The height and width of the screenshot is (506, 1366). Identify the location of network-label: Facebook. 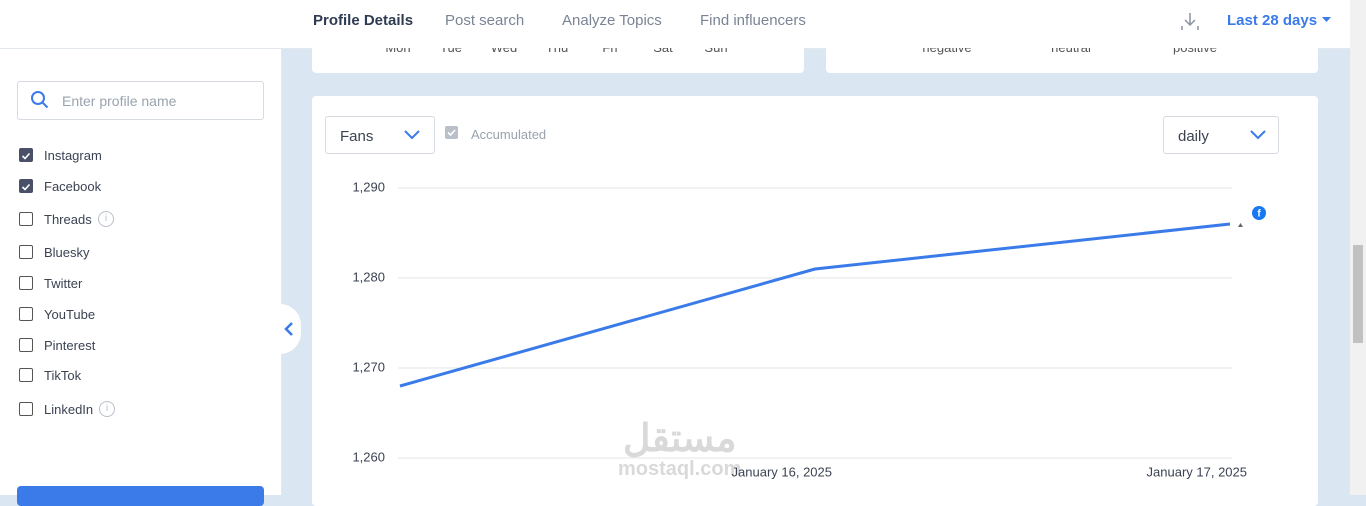
(73, 186).